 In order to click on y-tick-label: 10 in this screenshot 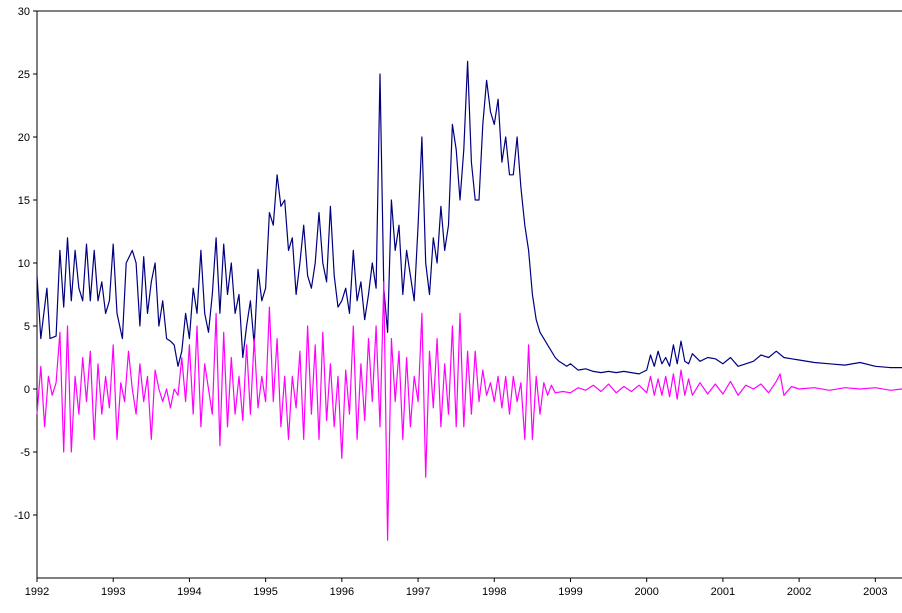, I will do `click(24, 264)`.